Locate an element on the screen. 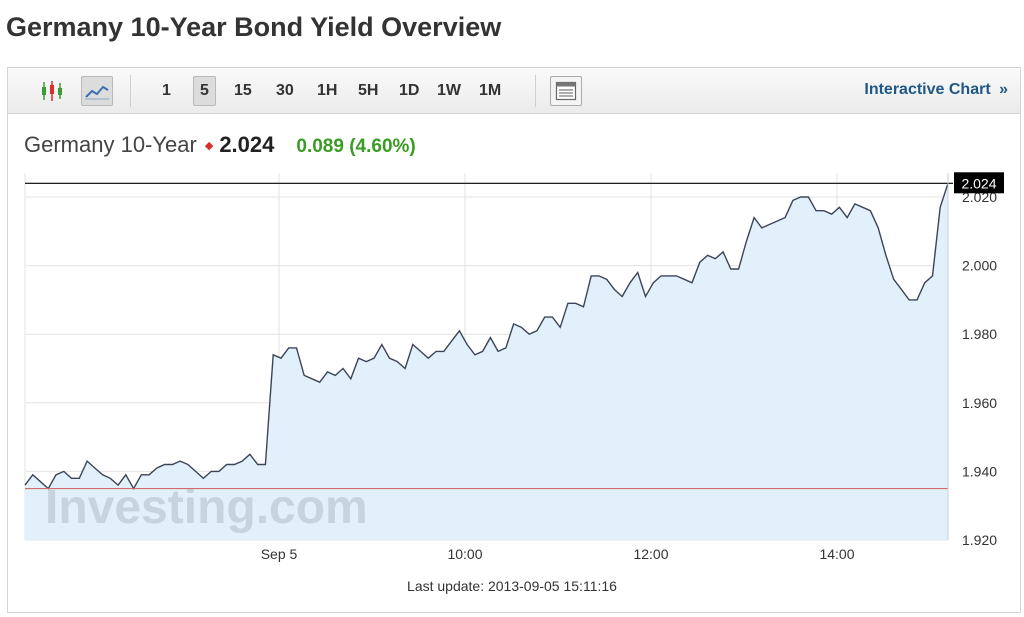 Image resolution: width=1024 pixels, height=617 pixels. table-view-icon is located at coordinates (566, 91).